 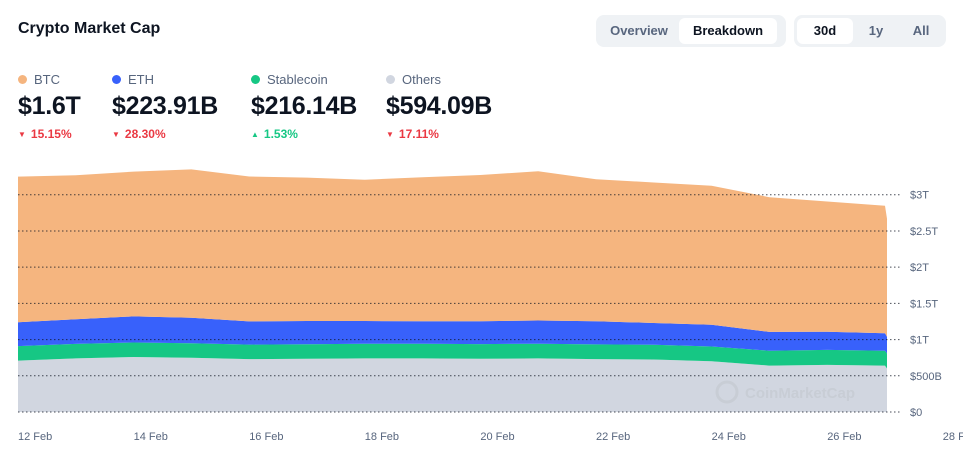 What do you see at coordinates (926, 377) in the screenshot?
I see `y-tick-label: $500B` at bounding box center [926, 377].